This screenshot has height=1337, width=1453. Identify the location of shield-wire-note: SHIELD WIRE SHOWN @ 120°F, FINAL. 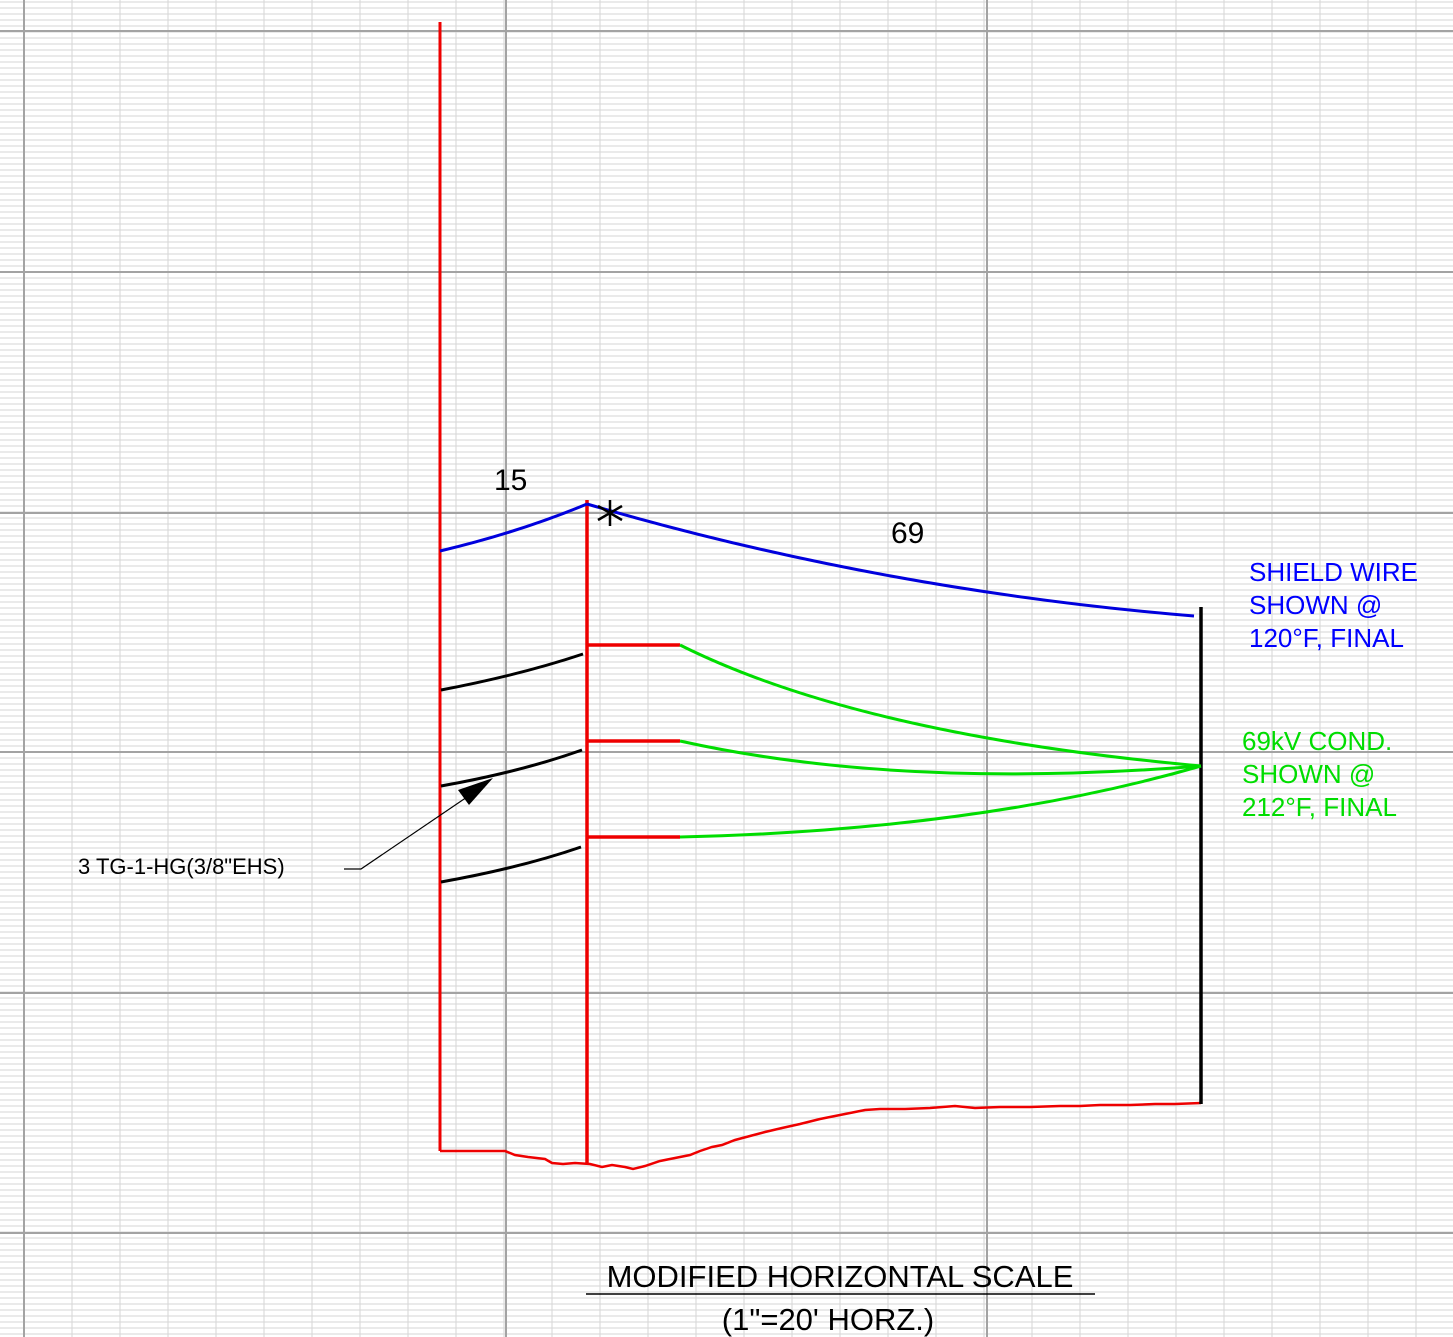
(1333, 605).